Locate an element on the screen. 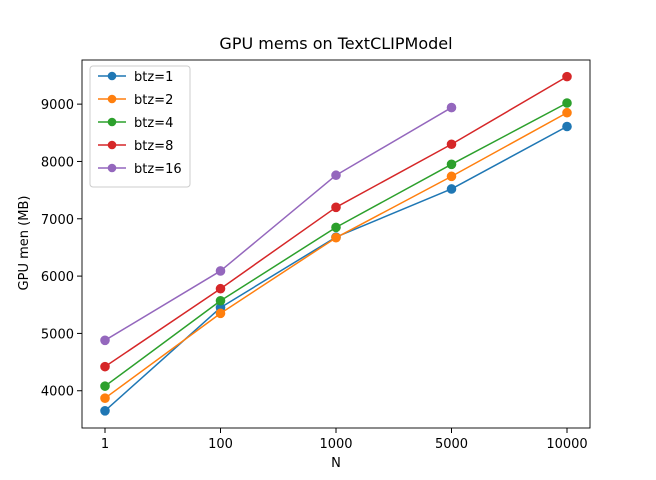 This screenshot has height=480, width=656. x-tick-label-1: 1 is located at coordinates (105, 444).